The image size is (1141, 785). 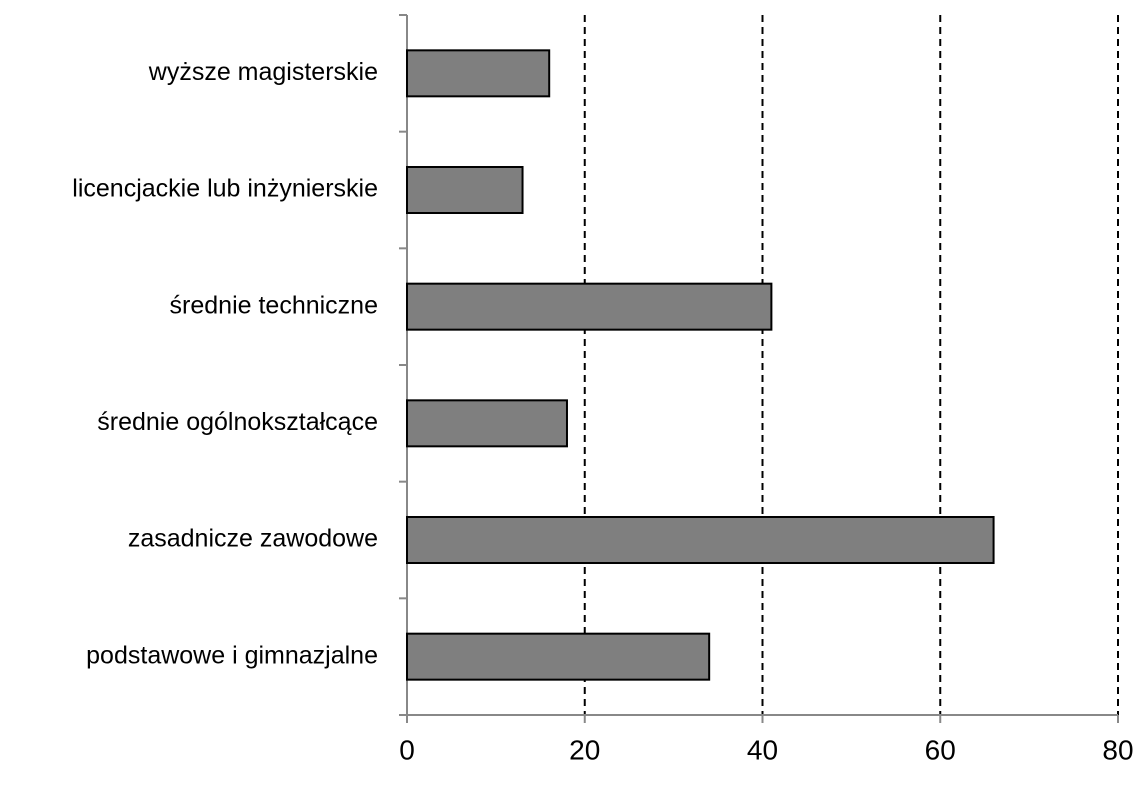 I want to click on x-tick-label: 80, so click(x=1117, y=749).